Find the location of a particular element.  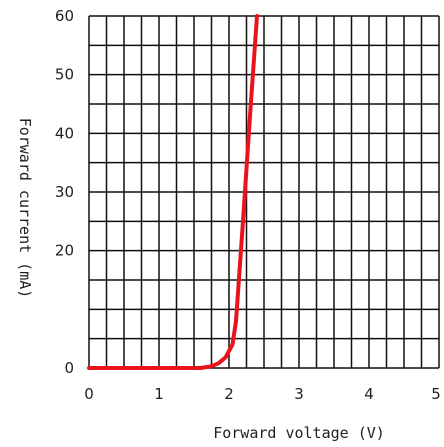

x-axis-label: Forward voltage (V) is located at coordinates (299, 433).